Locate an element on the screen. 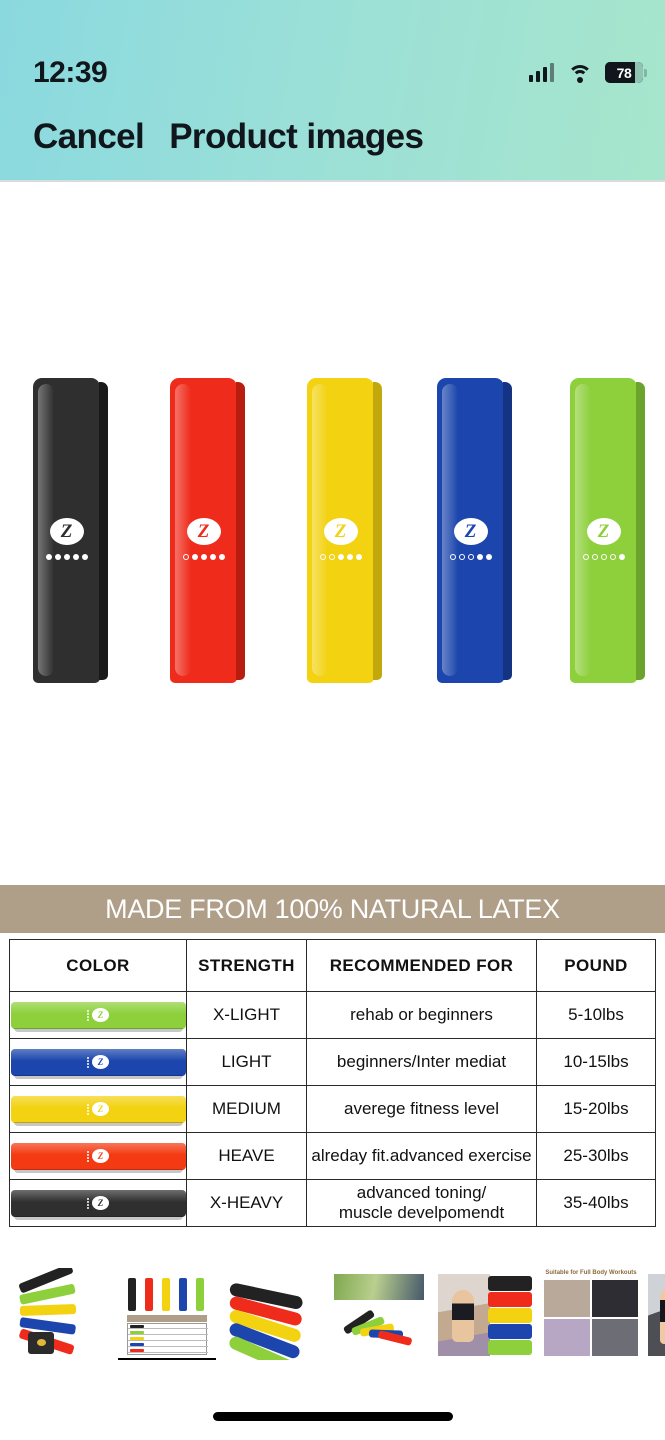  column-header-pound: POUND is located at coordinates (596, 965).